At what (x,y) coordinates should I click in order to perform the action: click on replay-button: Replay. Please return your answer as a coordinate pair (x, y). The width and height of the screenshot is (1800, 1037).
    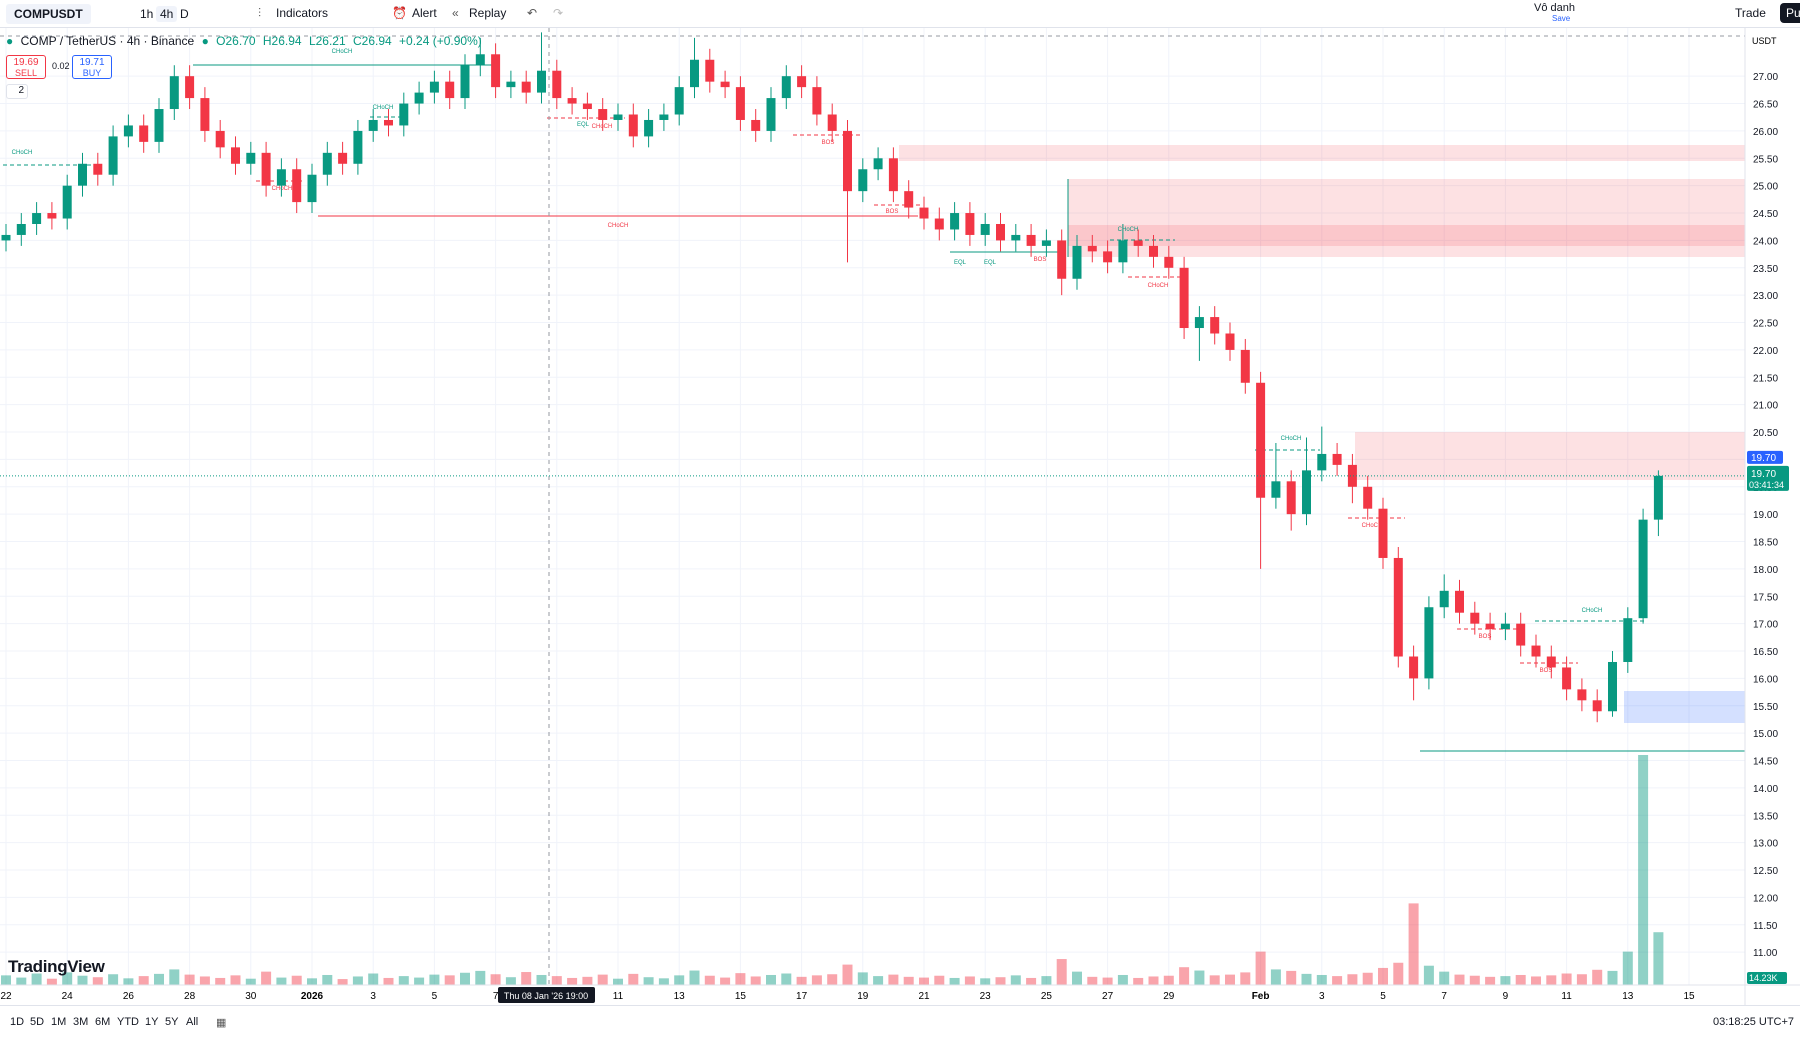
    Looking at the image, I should click on (488, 13).